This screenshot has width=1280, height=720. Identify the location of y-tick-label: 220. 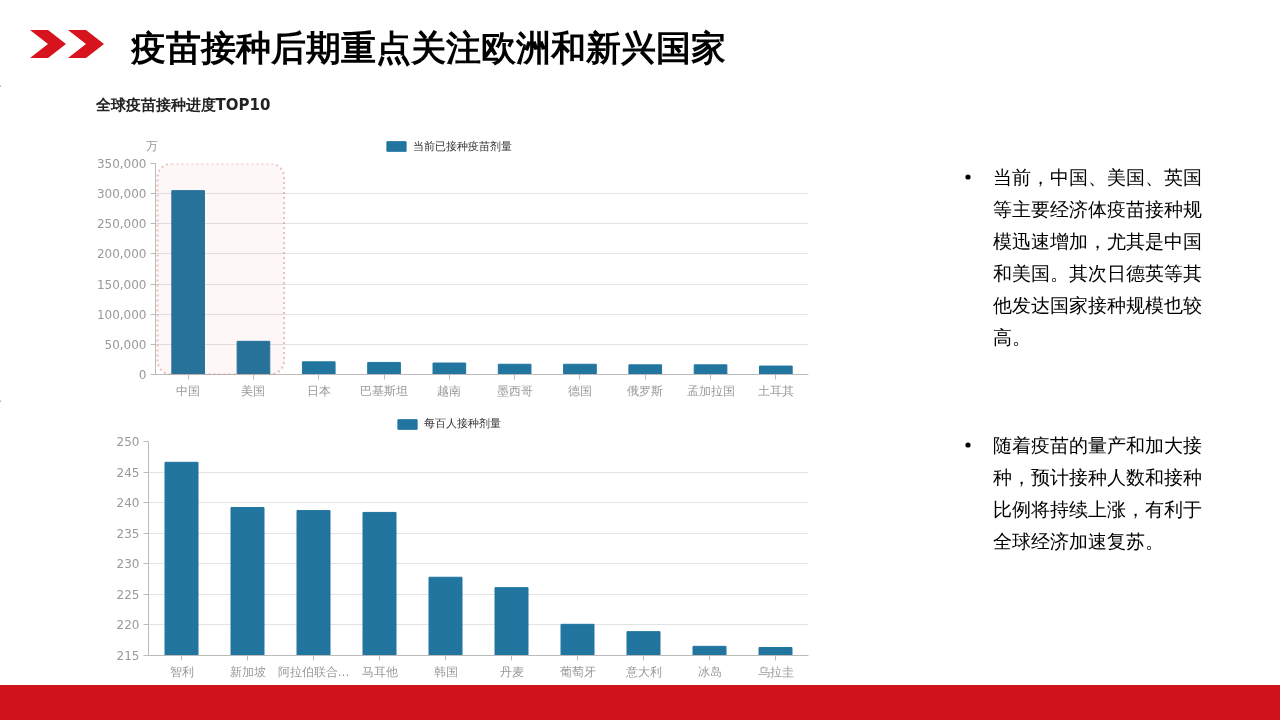
(128, 625).